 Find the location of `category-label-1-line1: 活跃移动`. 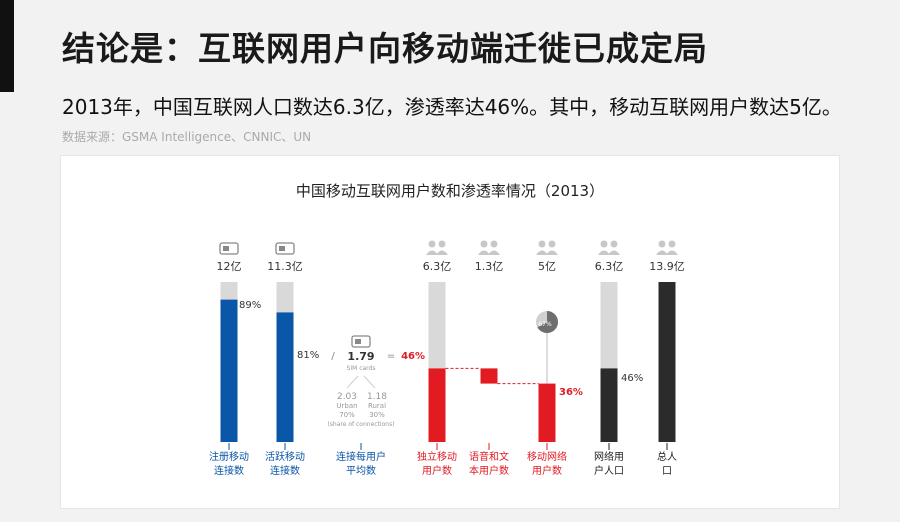

category-label-1-line1: 活跃移动 is located at coordinates (285, 456).